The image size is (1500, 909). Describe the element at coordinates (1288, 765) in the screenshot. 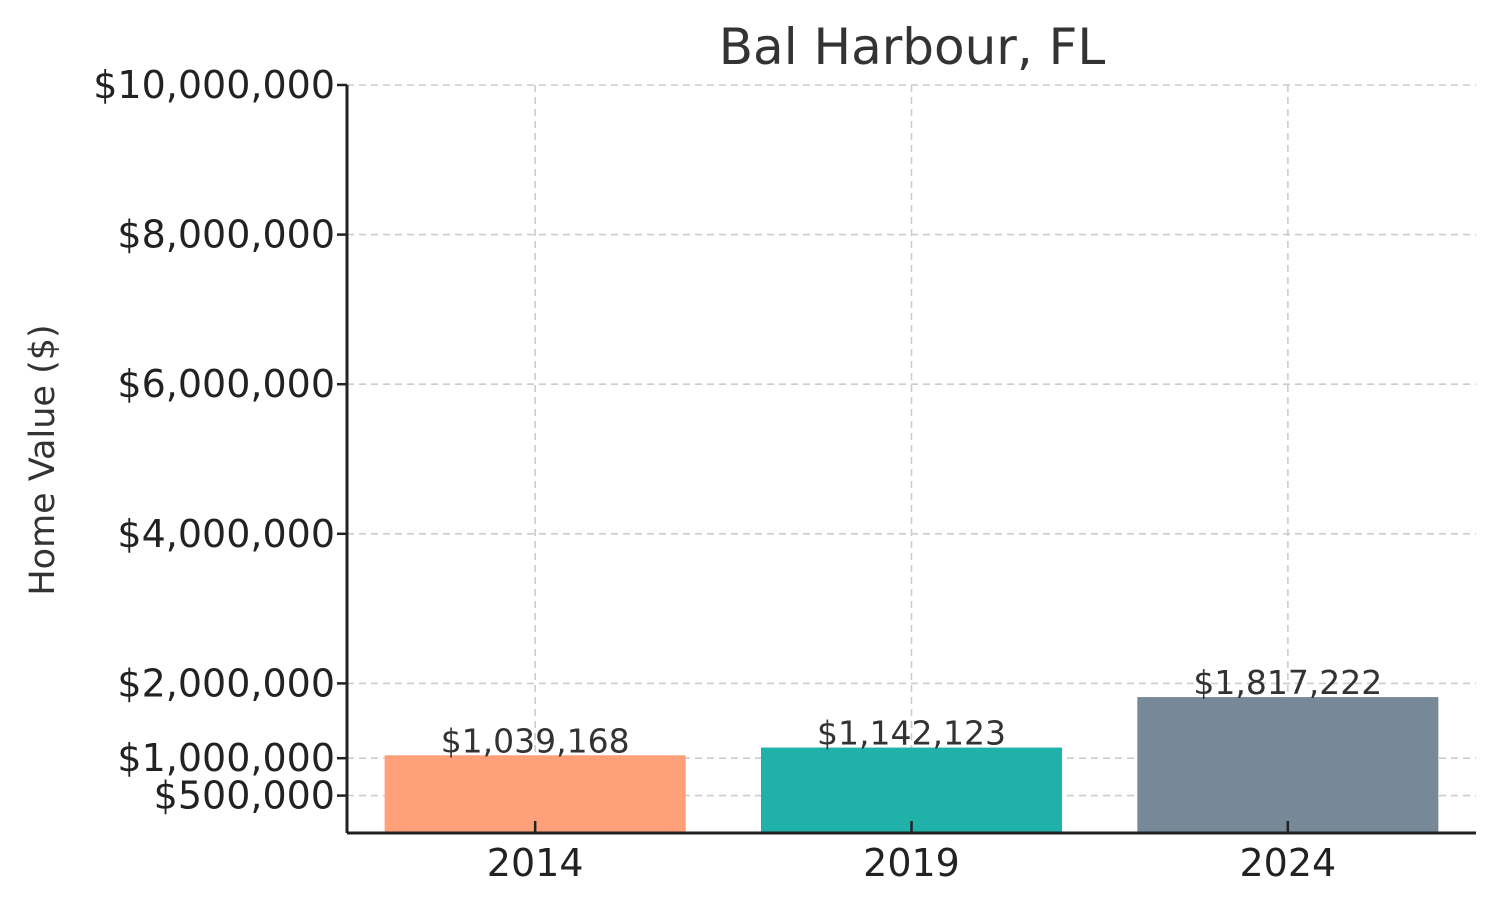

I see `bar-2024` at that location.